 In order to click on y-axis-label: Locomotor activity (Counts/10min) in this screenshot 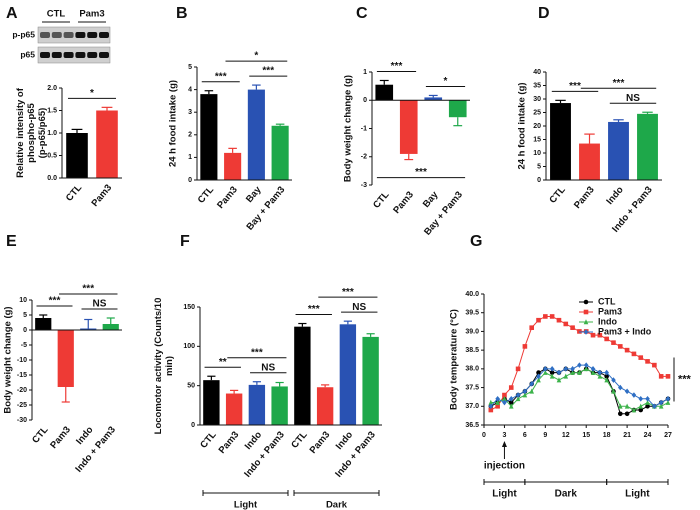, I will do `click(164, 366)`.